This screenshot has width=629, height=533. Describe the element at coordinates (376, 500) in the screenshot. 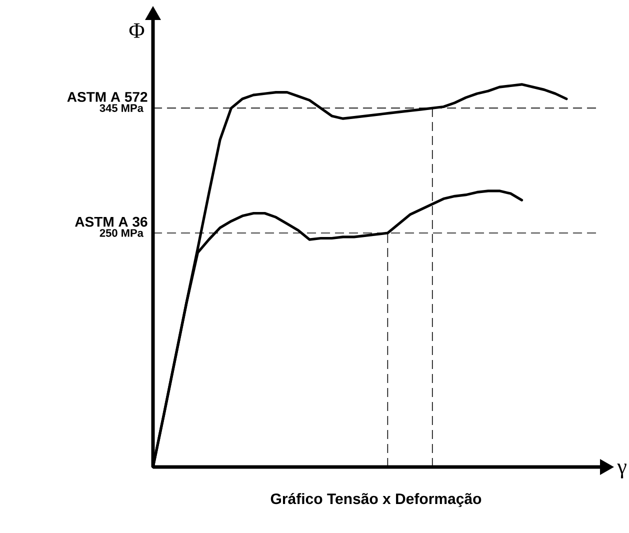

I see `text: Gráfico Tensão x Deformação` at that location.